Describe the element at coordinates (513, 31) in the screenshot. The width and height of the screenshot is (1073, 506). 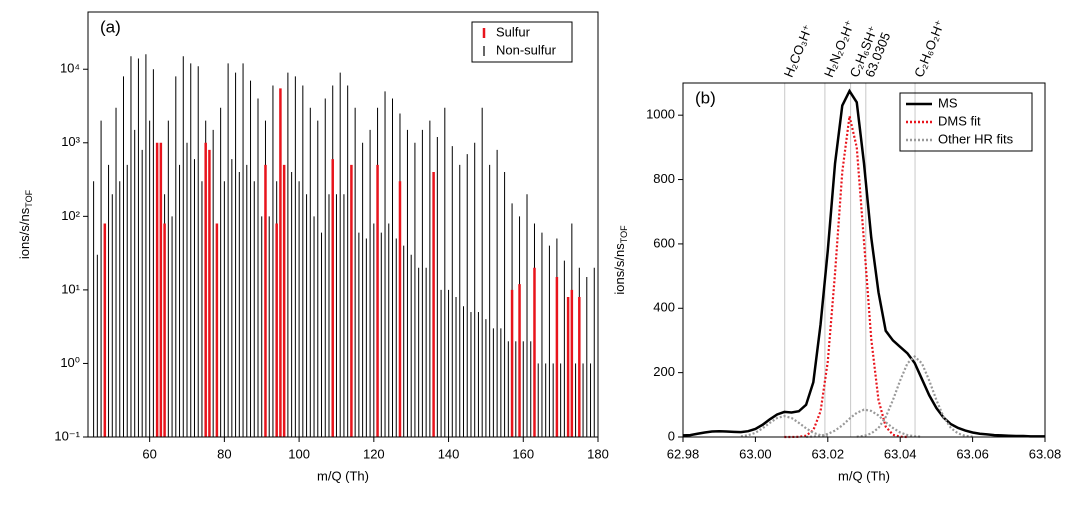
I see `legend-label: Sulfur` at that location.